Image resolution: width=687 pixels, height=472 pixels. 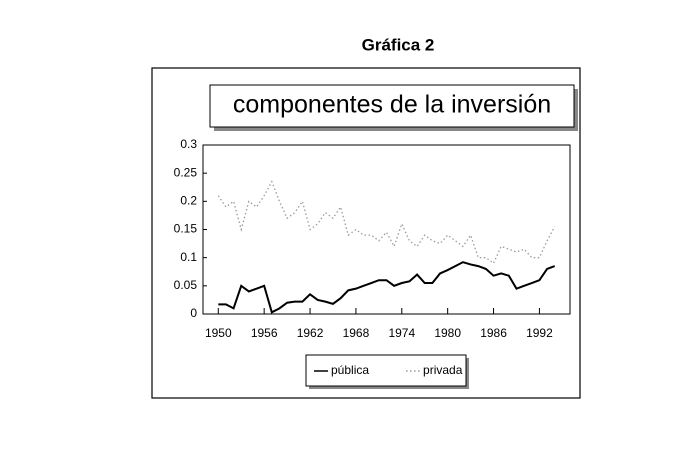 What do you see at coordinates (398, 44) in the screenshot?
I see `page-title: Gráfica 2` at bounding box center [398, 44].